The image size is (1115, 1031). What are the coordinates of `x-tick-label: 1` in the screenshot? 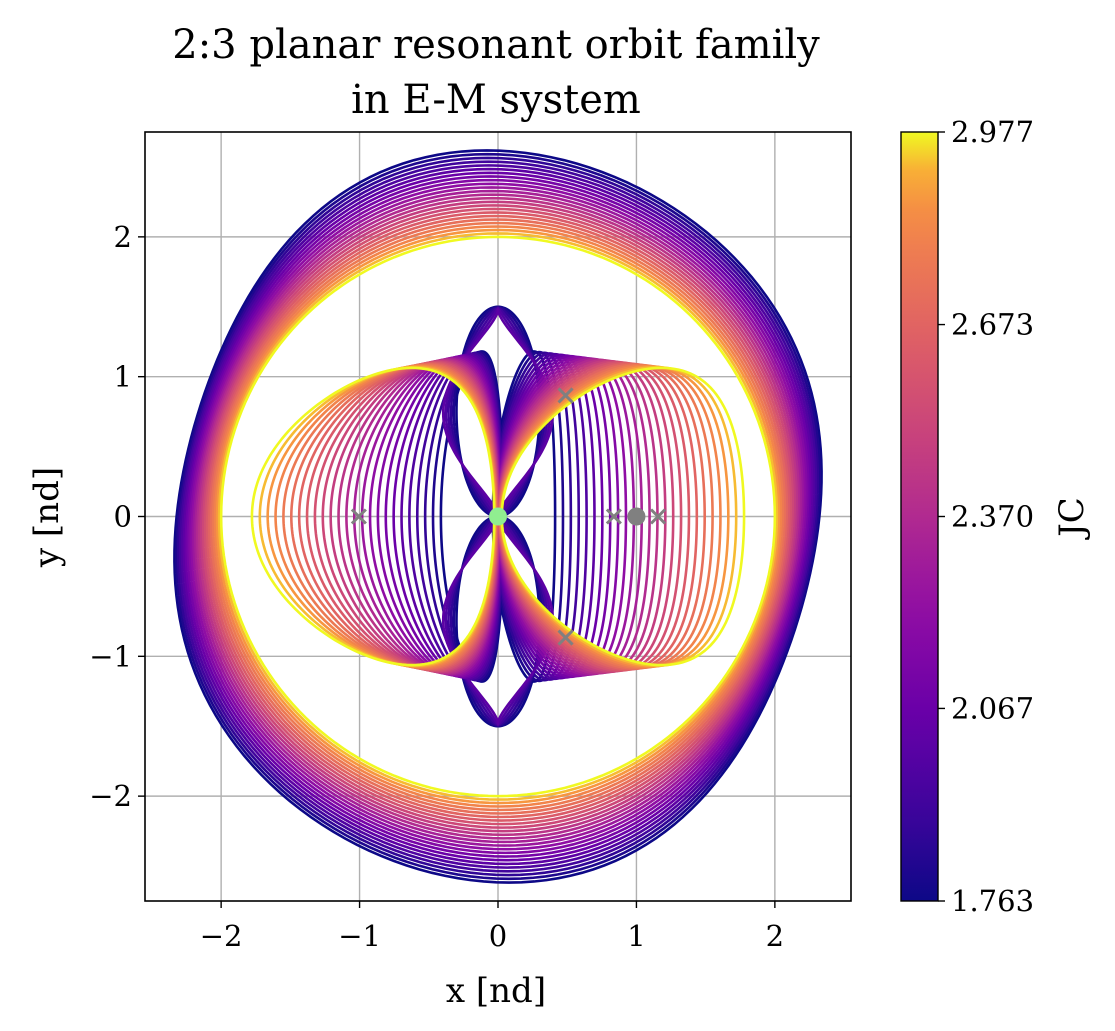 It's located at (636, 936).